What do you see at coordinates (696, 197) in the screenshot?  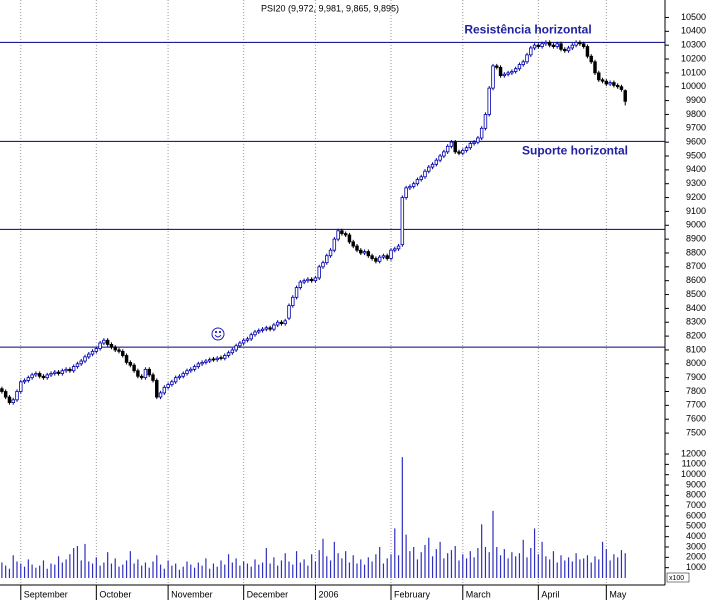 I see `y-tick-label: 9200` at bounding box center [696, 197].